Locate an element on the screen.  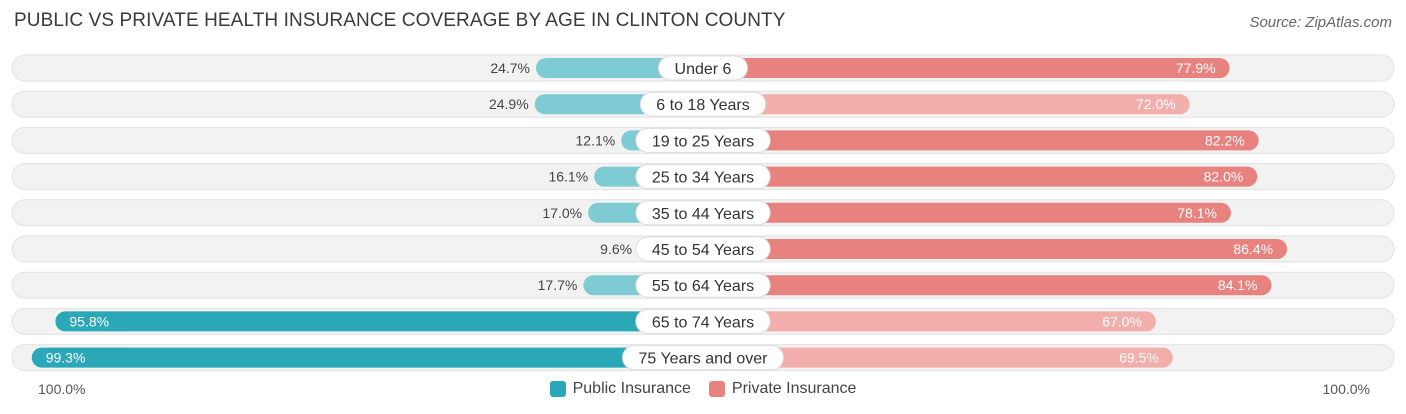
category-label: 65 to 74 Years is located at coordinates (703, 322).